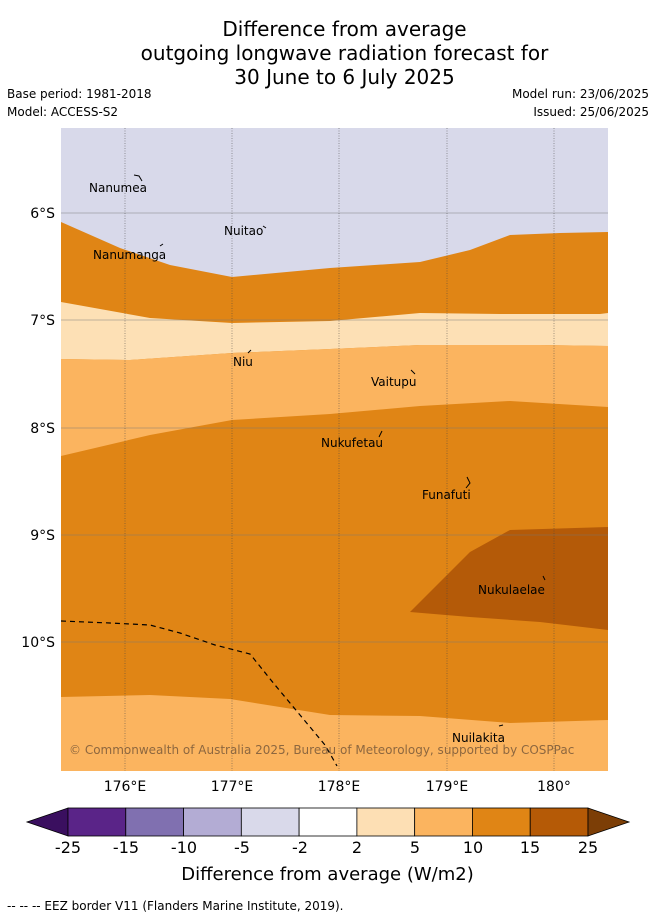  Describe the element at coordinates (126, 847) in the screenshot. I see `colorbar-label-1: -15` at that location.